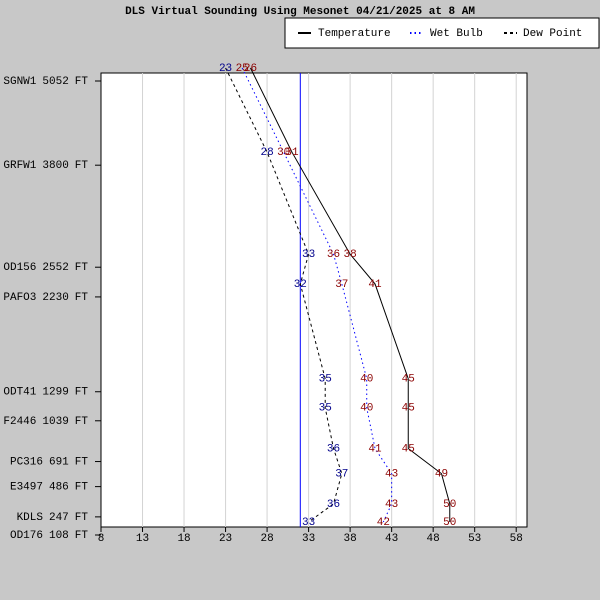 This screenshot has width=600, height=600. What do you see at coordinates (59, 462) in the screenshot?
I see `station-height: 691` at bounding box center [59, 462].